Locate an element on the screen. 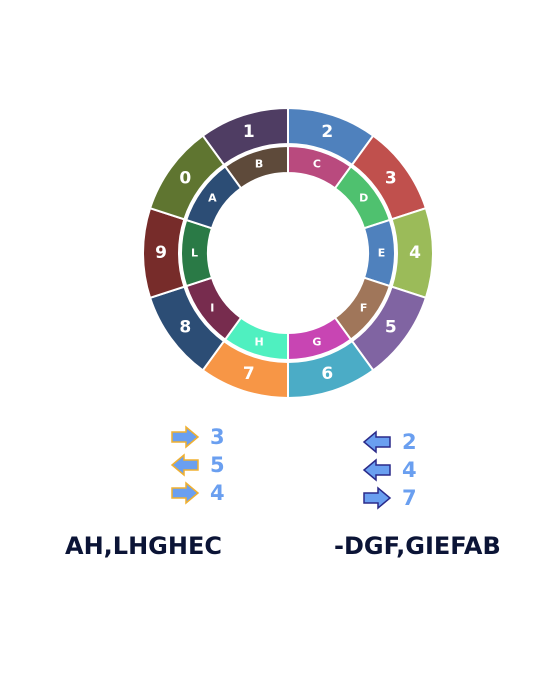 The image size is (556, 689). move-row: 5 is located at coordinates (197, 465).